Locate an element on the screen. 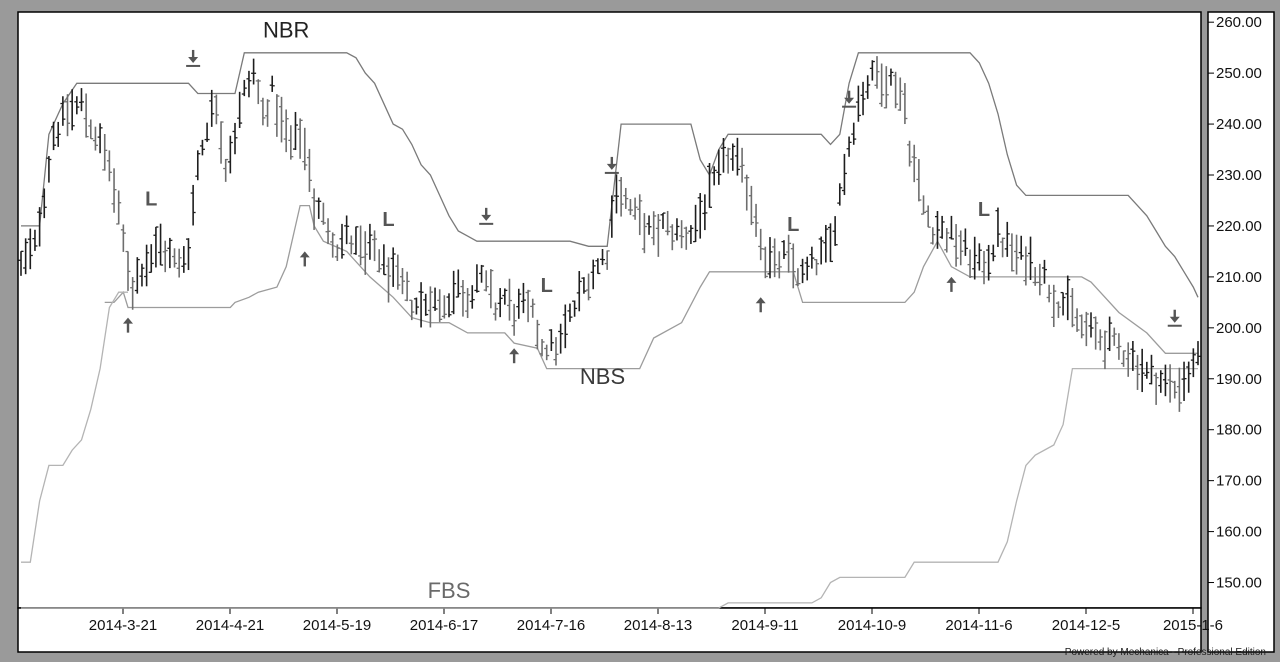 The width and height of the screenshot is (1280, 662). y-tick-label: 200.00 is located at coordinates (1239, 328).